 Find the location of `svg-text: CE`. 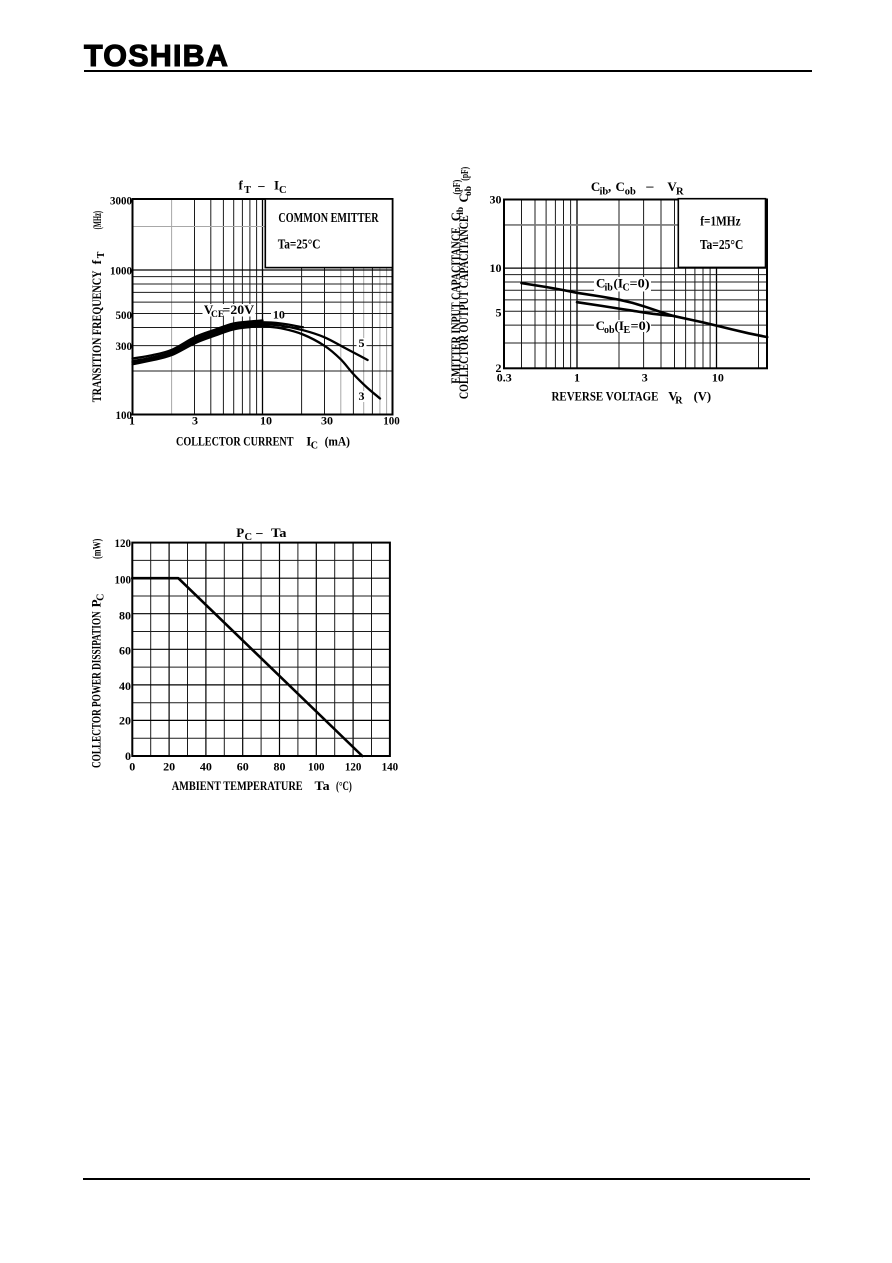

svg-text: CE is located at coordinates (217, 315).